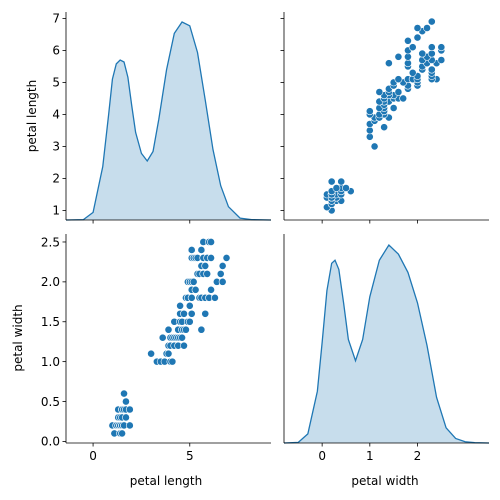 The width and height of the screenshot is (500, 500). Describe the element at coordinates (384, 481) in the screenshot. I see `x-axis-label-petal-width: petal width` at that location.